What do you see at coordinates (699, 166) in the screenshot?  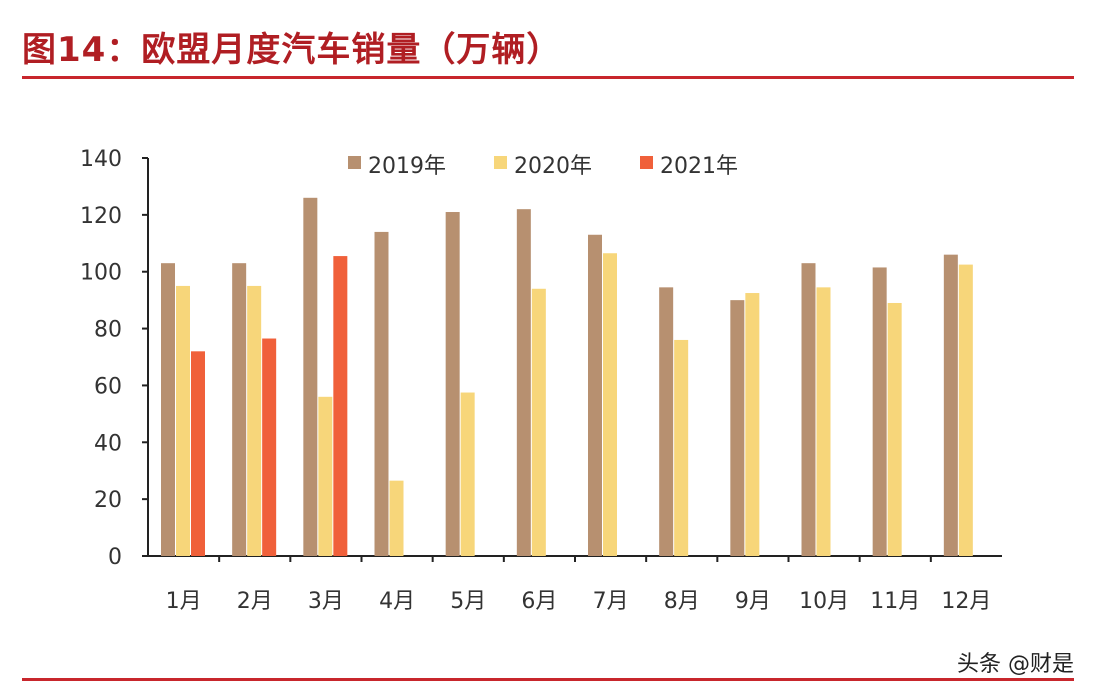 I see `legend-label-2021年: 2021年` at bounding box center [699, 166].